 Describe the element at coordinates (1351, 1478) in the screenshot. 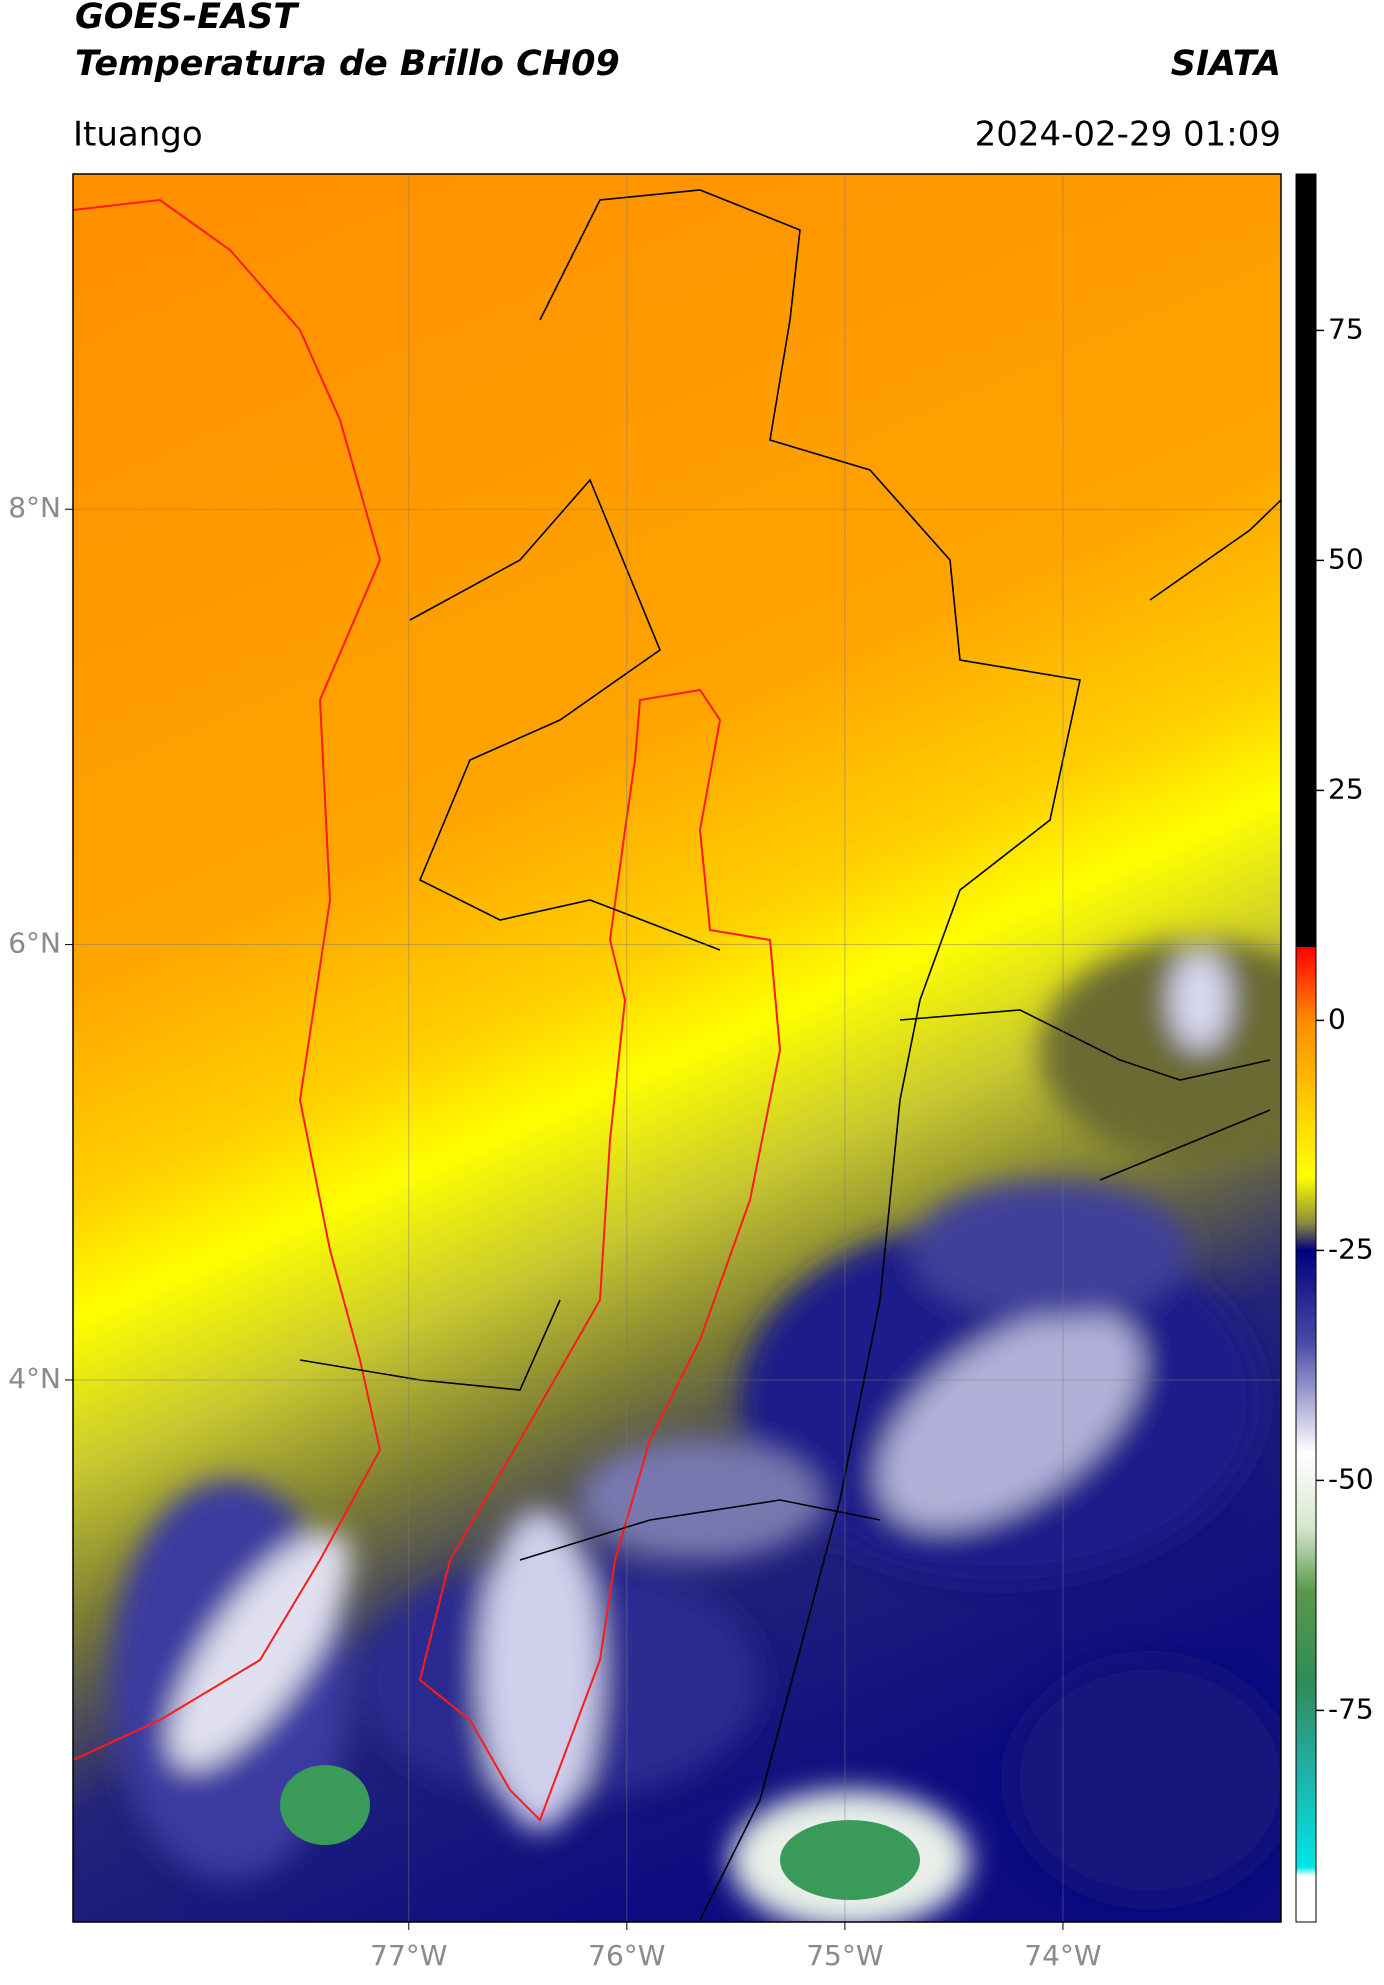

I see `colorbar-tick-label: -50` at that location.